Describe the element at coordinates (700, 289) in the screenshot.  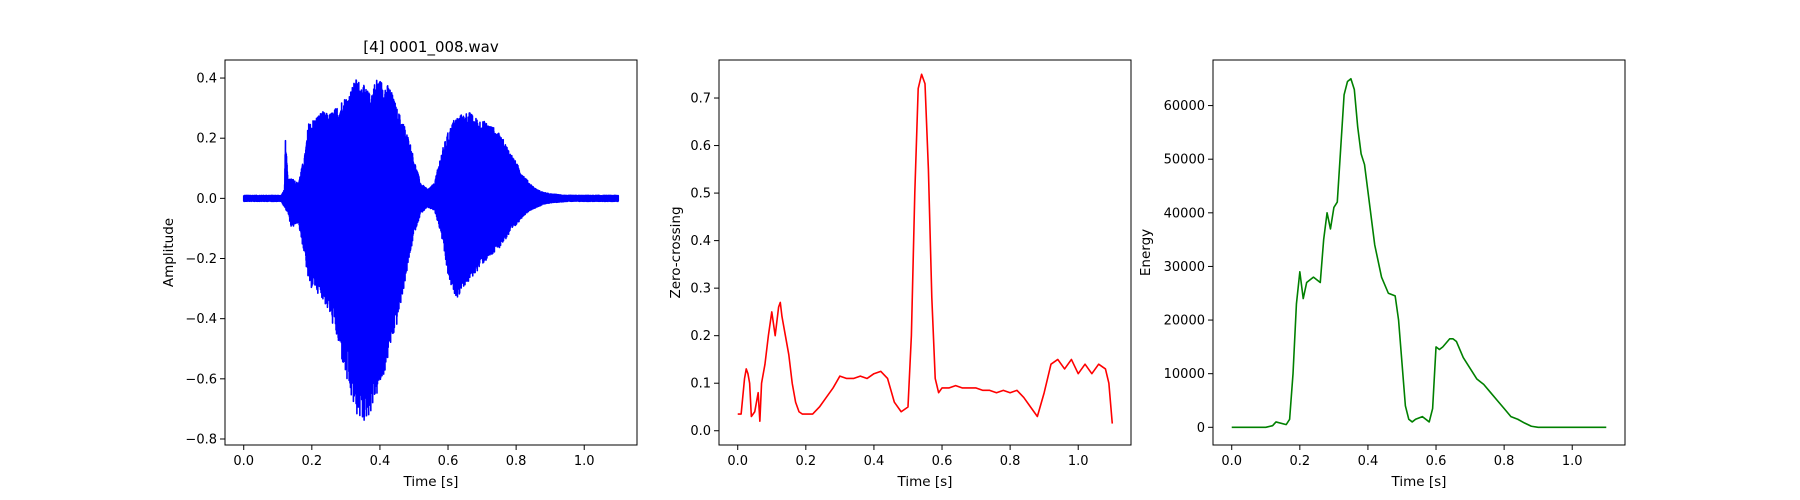
I see `zero-crossing-ytick-label: 0.3` at that location.